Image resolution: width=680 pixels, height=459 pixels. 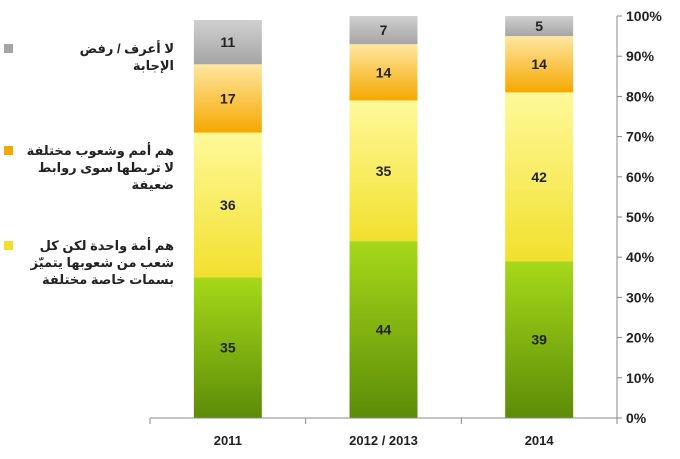 What do you see at coordinates (640, 137) in the screenshot?
I see `y-tick-label: 70%` at bounding box center [640, 137].